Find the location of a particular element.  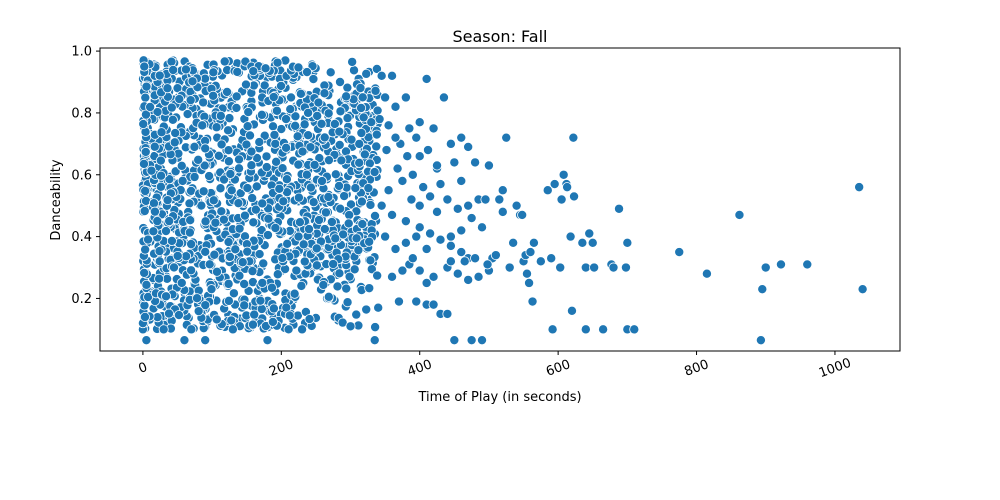

y-tick-label: 0.8 is located at coordinates (81, 113).